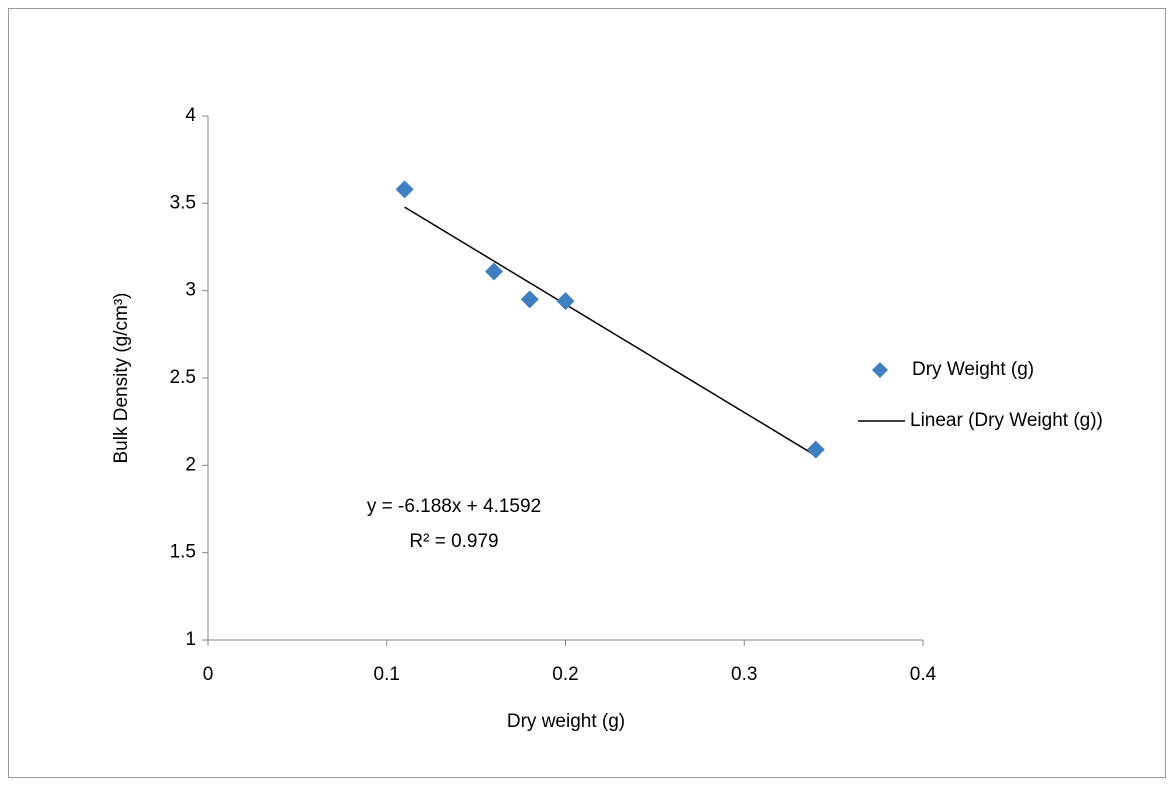 This screenshot has height=785, width=1168. What do you see at coordinates (744, 674) in the screenshot?
I see `x-tick-label: 0.3` at bounding box center [744, 674].